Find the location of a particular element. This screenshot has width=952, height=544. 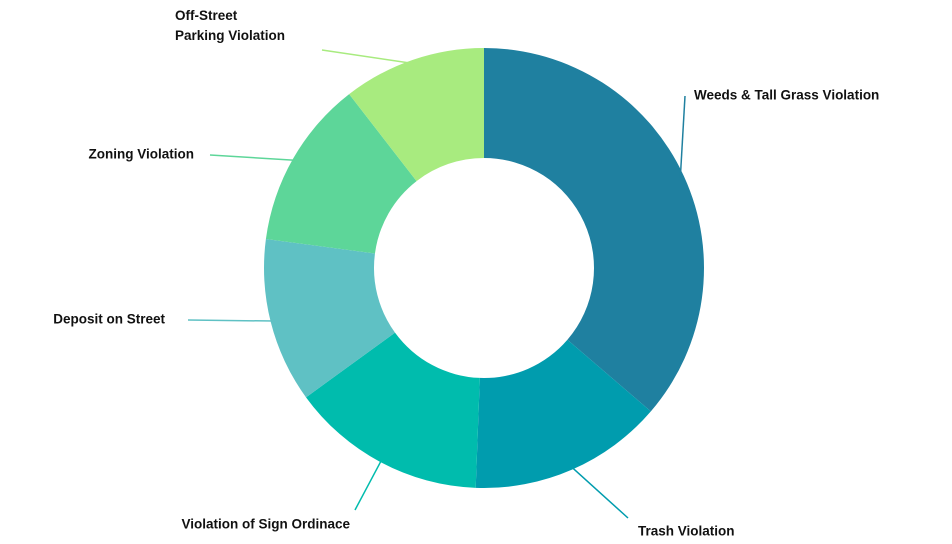

slice-label: Zoning Violation is located at coordinates (142, 154).